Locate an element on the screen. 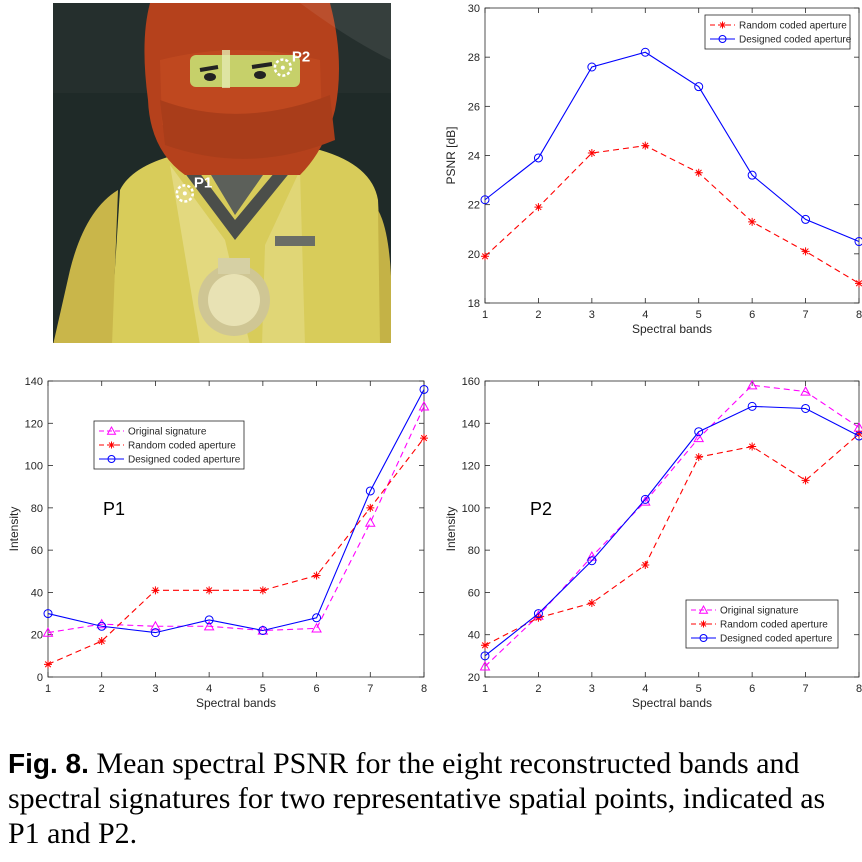  legend-box is located at coordinates (777, 32).